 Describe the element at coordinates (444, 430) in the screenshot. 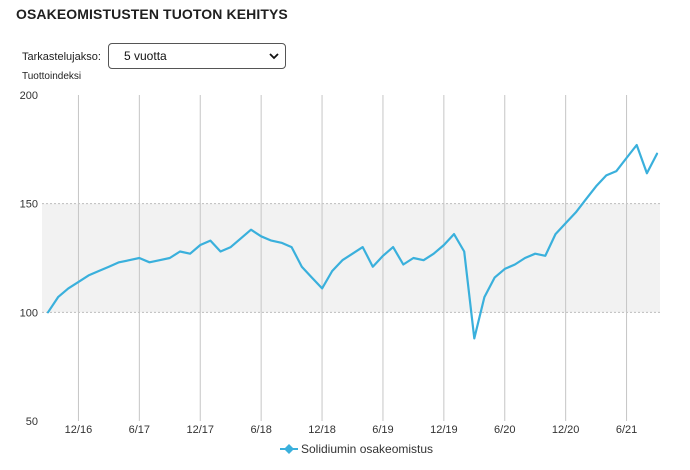

I see `x-tick-label: 12/19` at that location.